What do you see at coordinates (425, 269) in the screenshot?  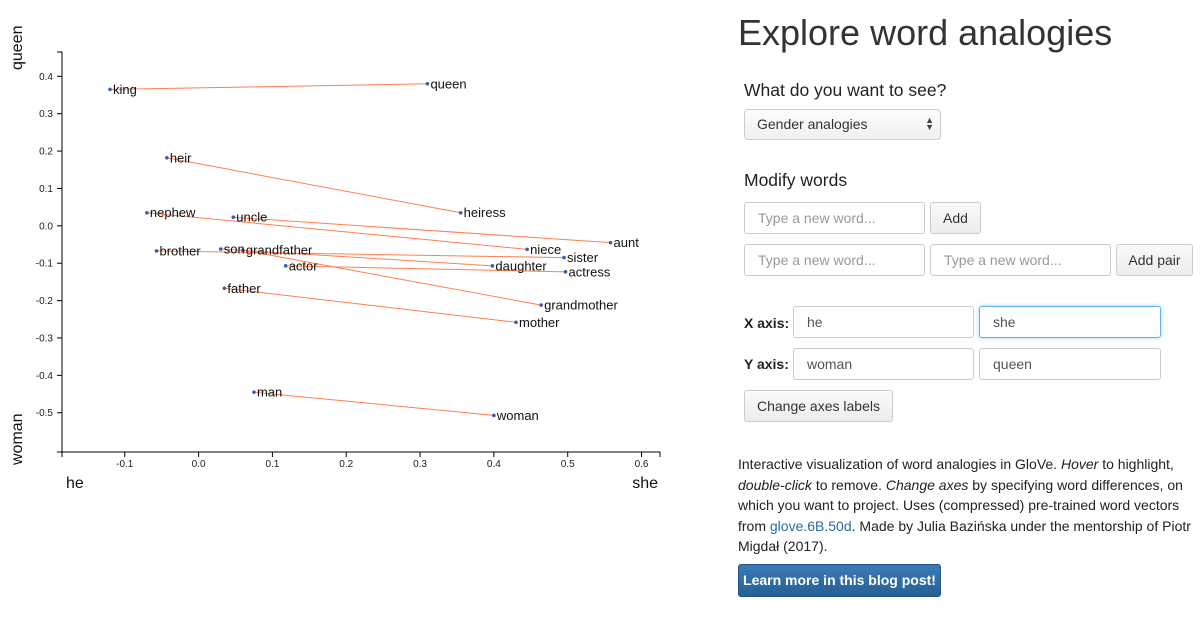 I see `analogy-line-actor-actress` at bounding box center [425, 269].